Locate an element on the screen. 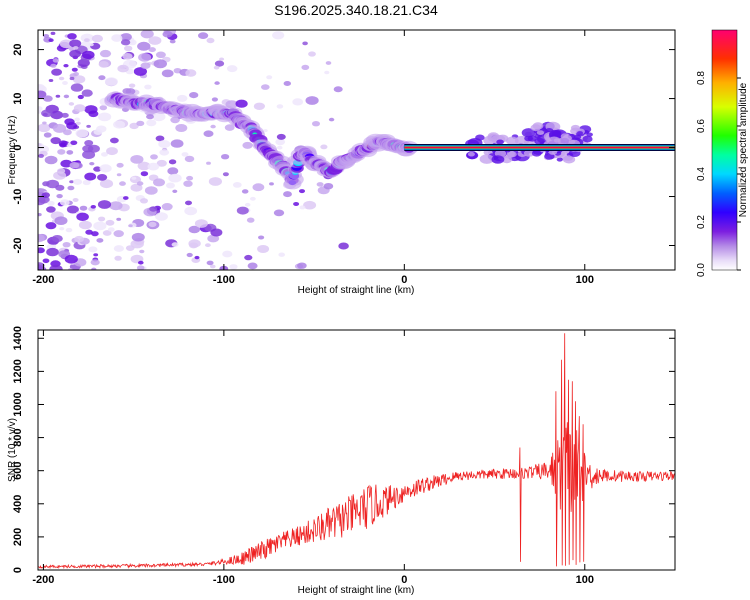 This screenshot has height=600, width=750. spectrogram-y-tick-label: 20 is located at coordinates (18, 49).